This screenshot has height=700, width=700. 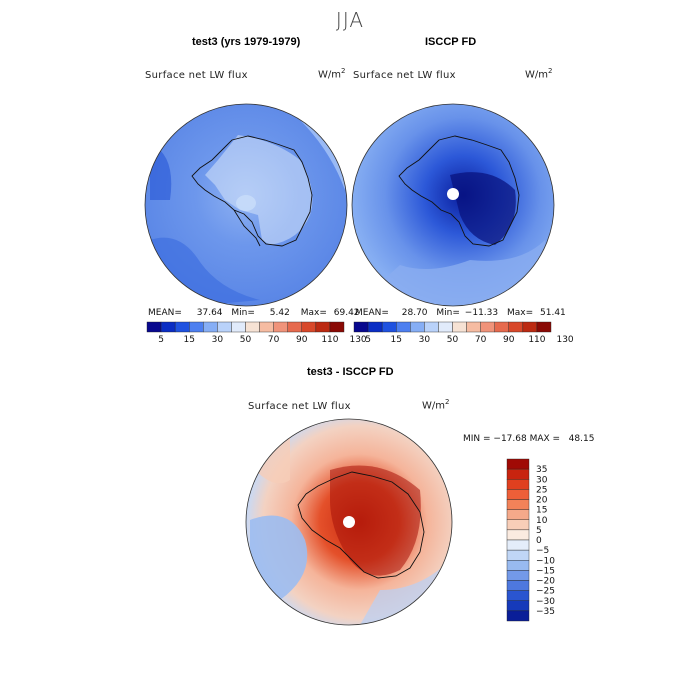 What do you see at coordinates (542, 551) in the screenshot?
I see `colorbar-diff-label: −5` at bounding box center [542, 551].